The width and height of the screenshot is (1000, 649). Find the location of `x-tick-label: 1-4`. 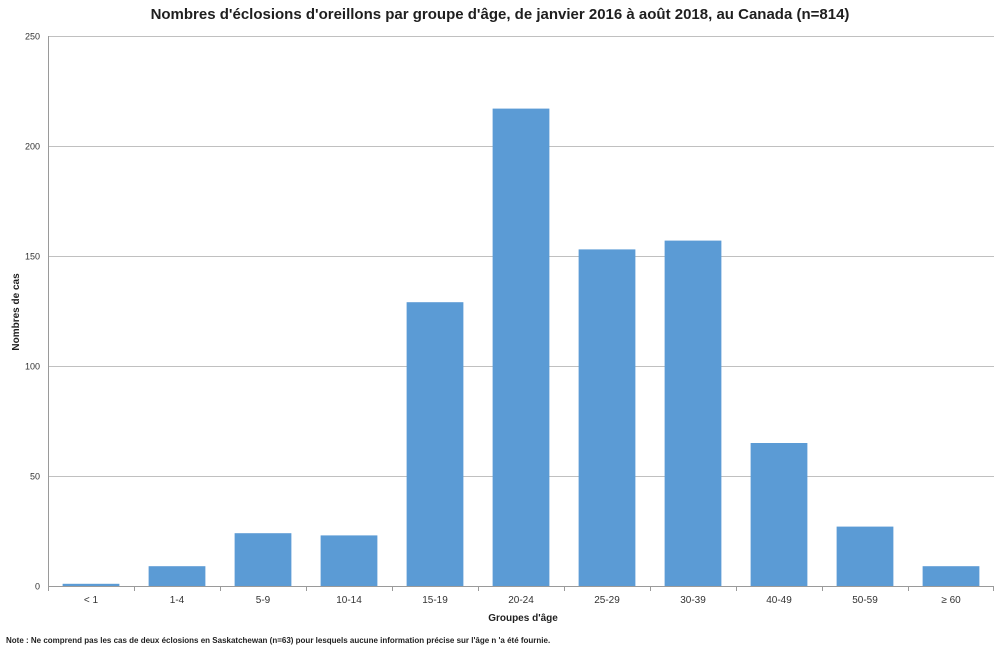

x-tick-label: 1-4 is located at coordinates (177, 600).